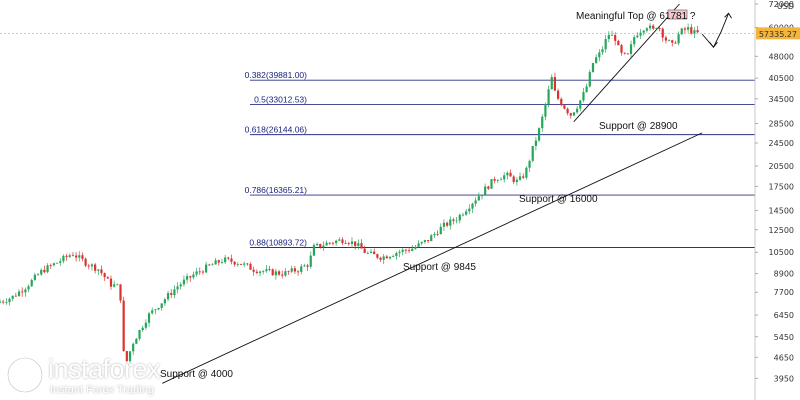 This screenshot has height=400, width=800. Describe the element at coordinates (102, 390) in the screenshot. I see `logo-tagline: Instant Forex Trading` at that location.